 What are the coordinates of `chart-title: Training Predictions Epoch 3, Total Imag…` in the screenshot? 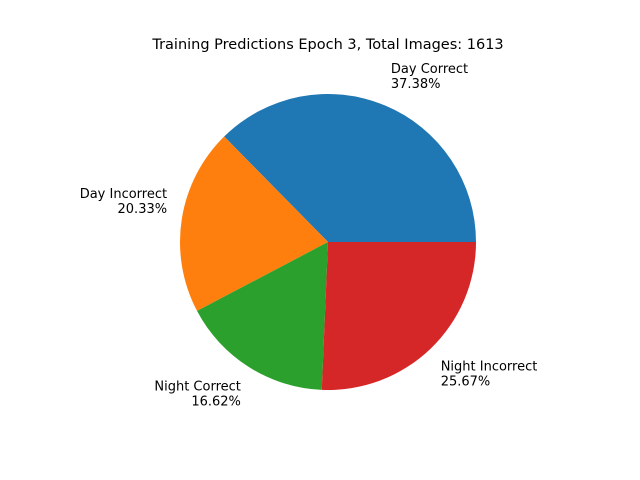 It's located at (327, 45).